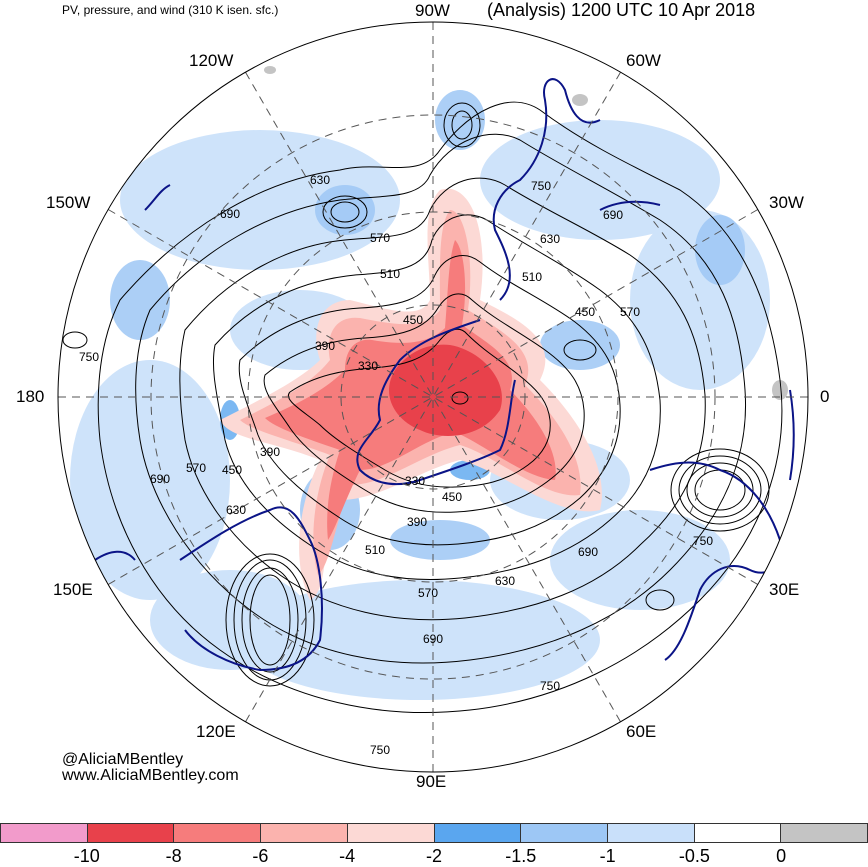 This screenshot has height=867, width=868. What do you see at coordinates (521, 856) in the screenshot?
I see `colorbar-tick-label: -1.5` at bounding box center [521, 856].